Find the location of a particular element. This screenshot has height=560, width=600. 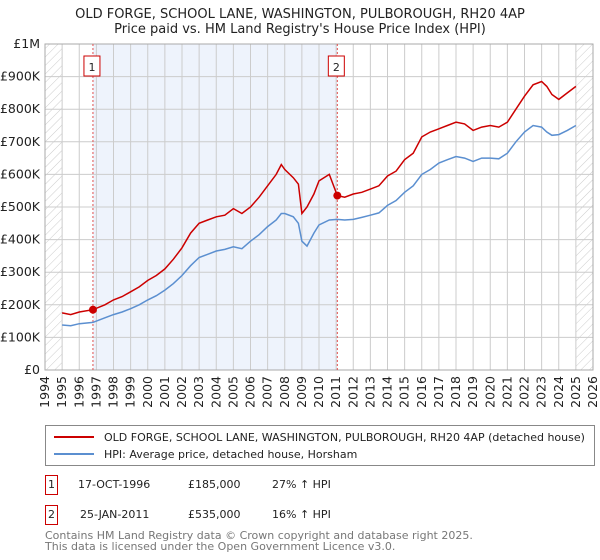

x-tick-label: 2003 is located at coordinates (198, 392).